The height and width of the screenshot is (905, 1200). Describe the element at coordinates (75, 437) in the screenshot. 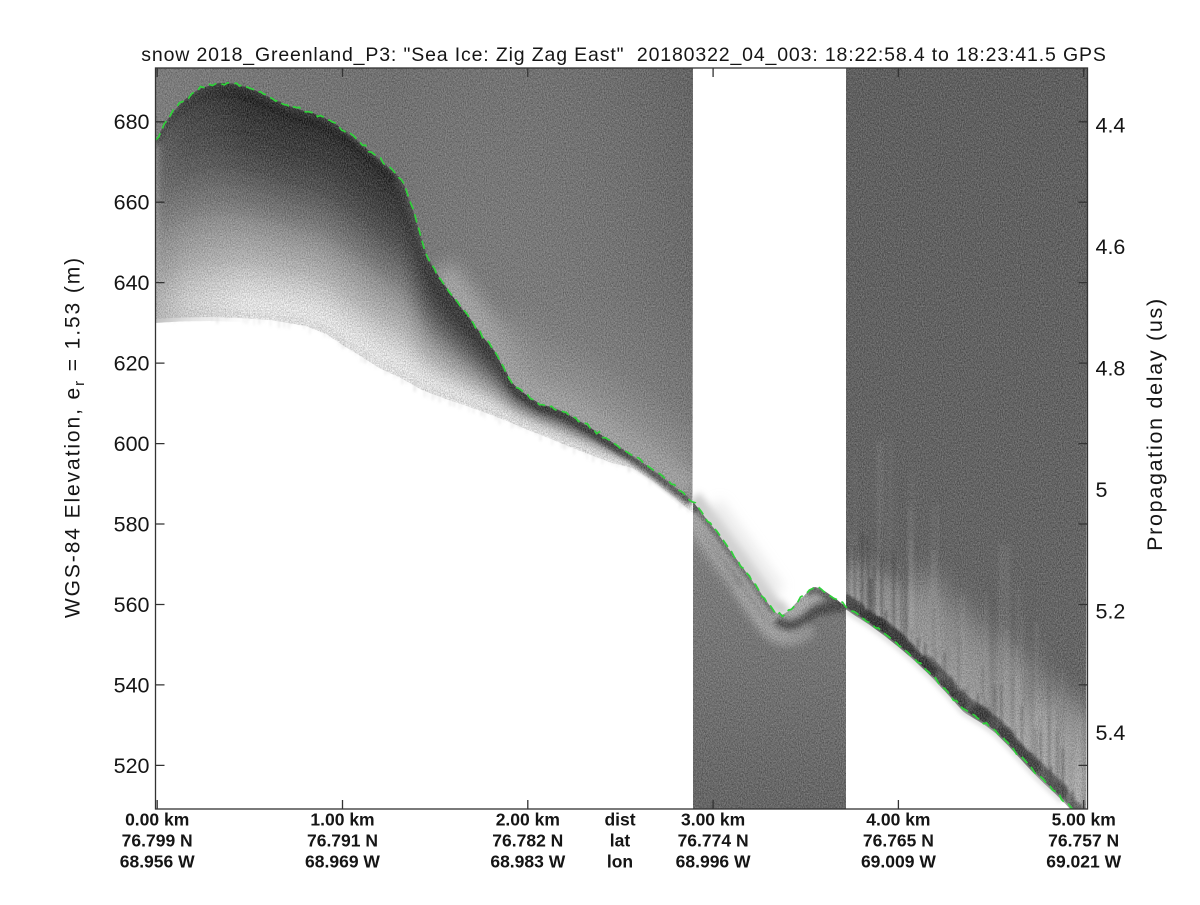

I see `svg-text:WGS-84 Elevation, er = 1.53 (m: WGS-84 Elevation, er = 1.53 (m)` at that location.